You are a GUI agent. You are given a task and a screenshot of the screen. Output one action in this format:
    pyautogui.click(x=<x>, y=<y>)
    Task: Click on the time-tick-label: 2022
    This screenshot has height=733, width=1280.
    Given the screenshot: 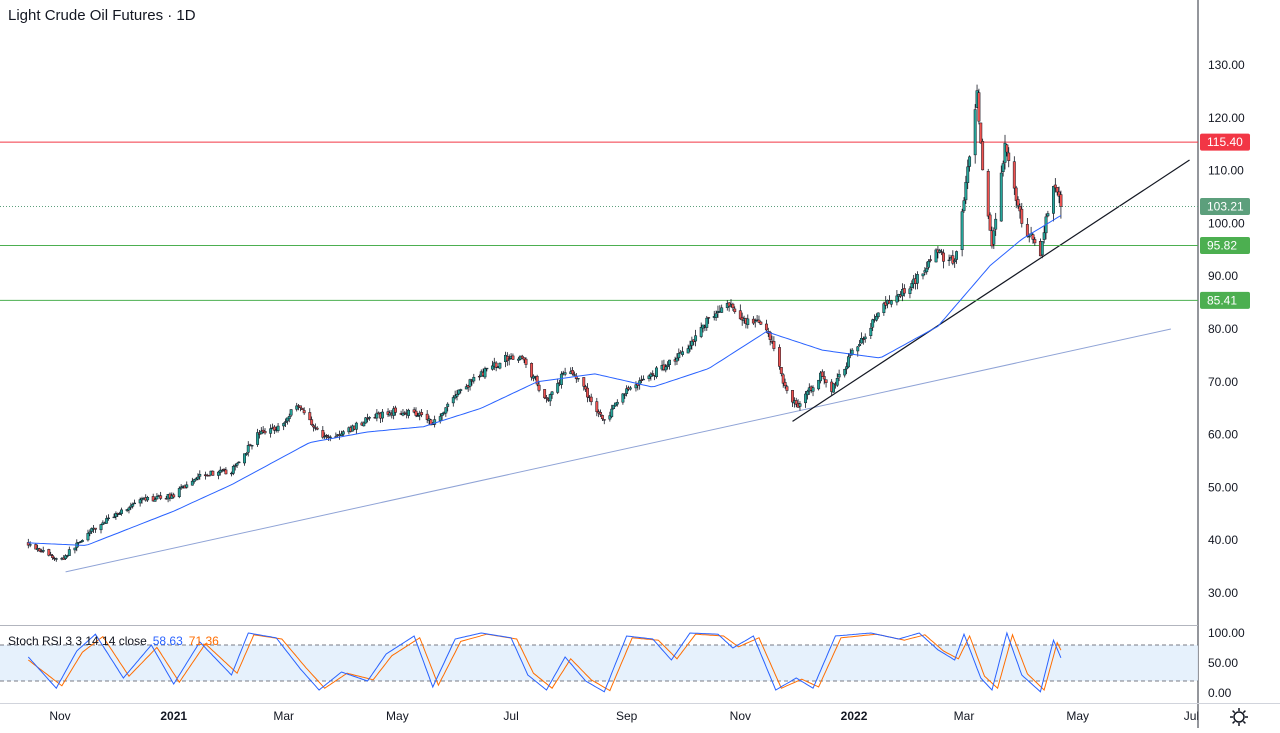 What is the action you would take?
    pyautogui.click(x=854, y=716)
    